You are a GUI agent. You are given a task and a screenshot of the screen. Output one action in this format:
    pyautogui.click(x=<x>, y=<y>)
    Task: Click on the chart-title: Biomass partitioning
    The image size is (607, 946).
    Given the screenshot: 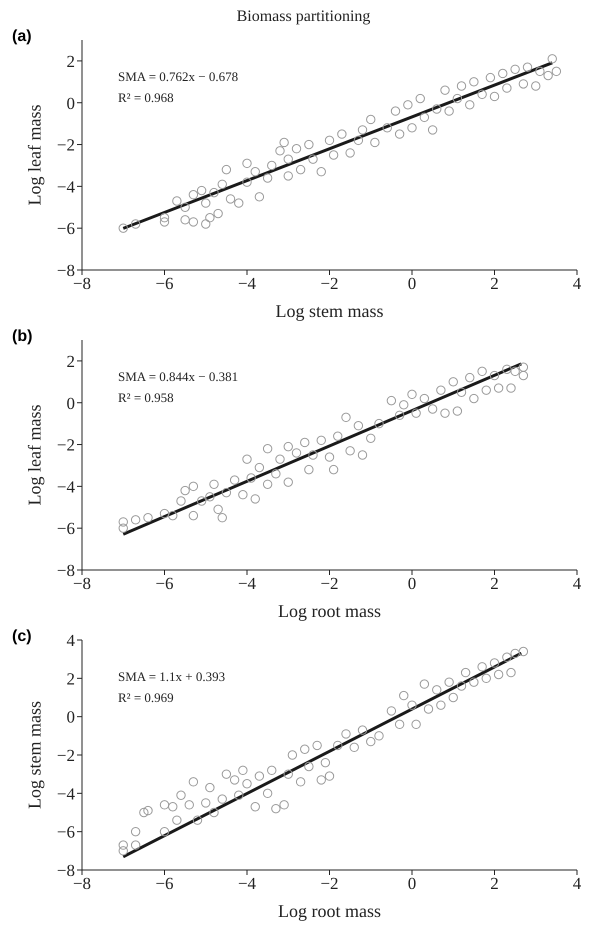 What is the action you would take?
    pyautogui.click(x=304, y=17)
    